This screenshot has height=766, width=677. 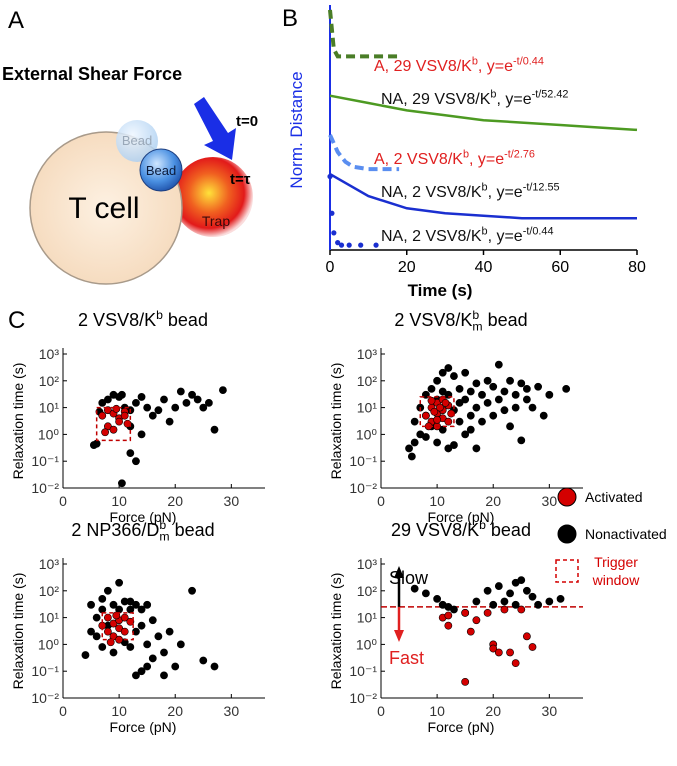 I want to click on arrow, so click(x=215, y=128).